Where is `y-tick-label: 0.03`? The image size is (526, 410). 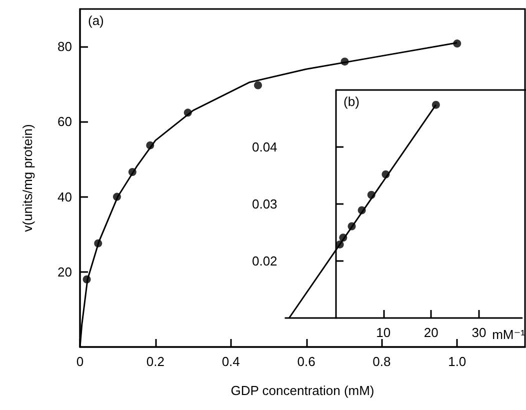 y-tick-label: 0.03 is located at coordinates (265, 204).